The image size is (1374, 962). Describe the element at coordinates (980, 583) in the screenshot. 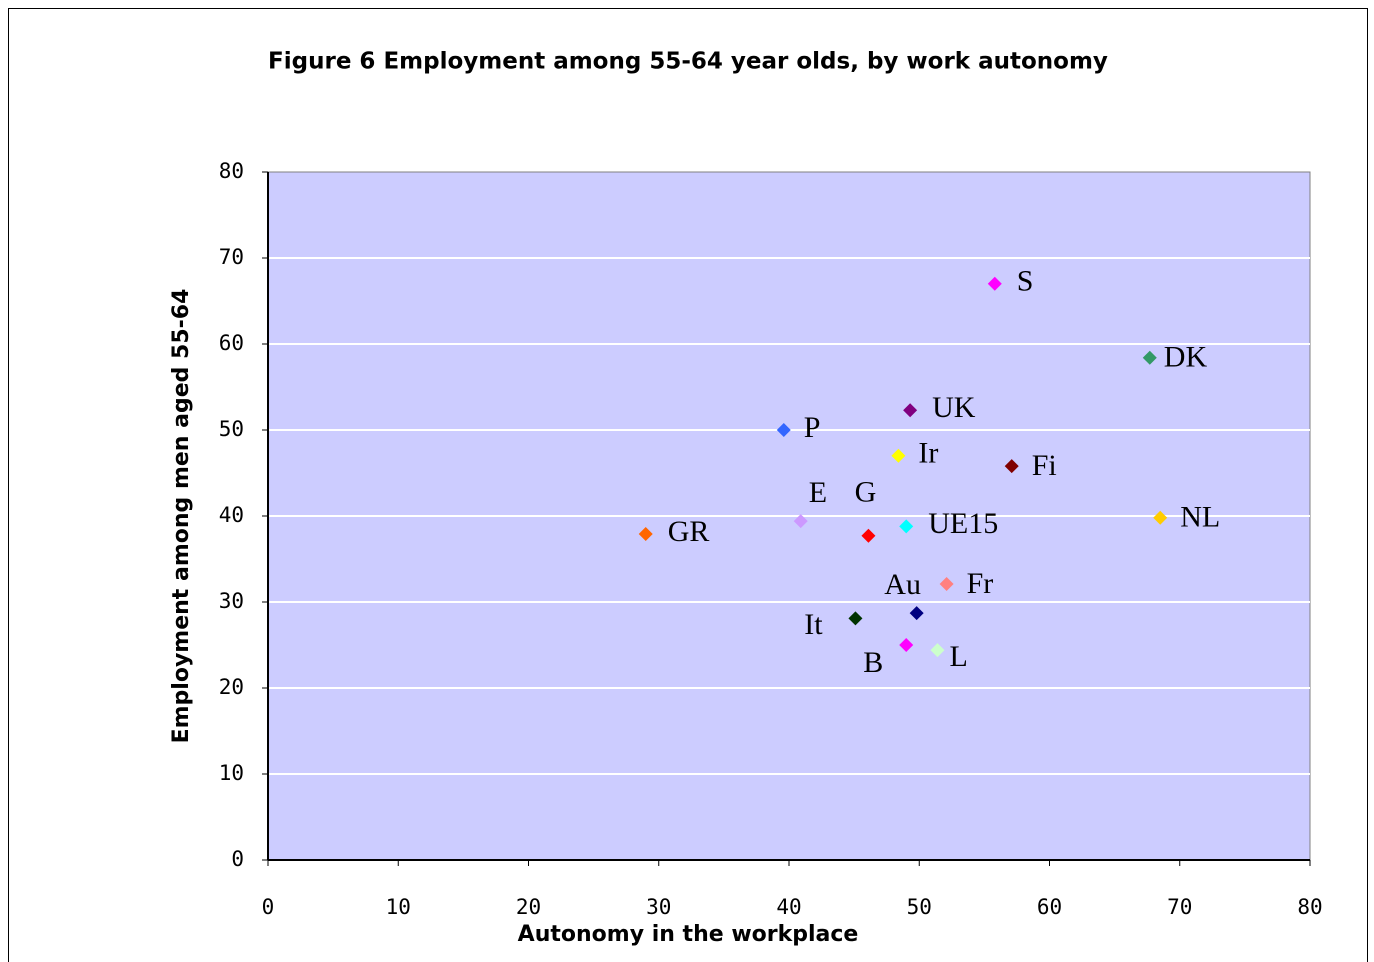

I see `point-label: Fr` at that location.